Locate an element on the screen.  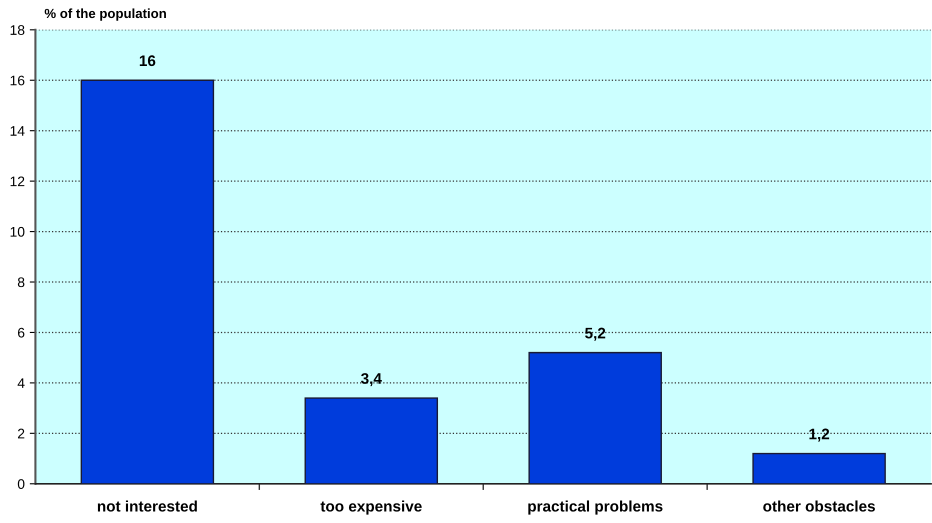
data-label: 16 is located at coordinates (148, 60).